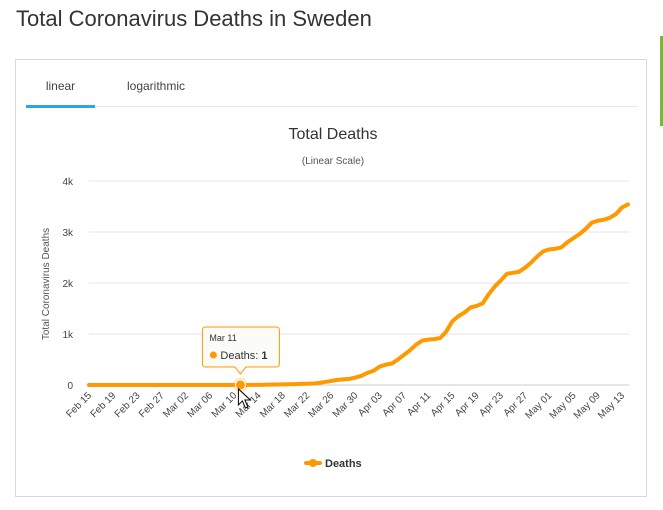 This screenshot has width=663, height=510. I want to click on x-tick-label: Apr 03, so click(370, 404).